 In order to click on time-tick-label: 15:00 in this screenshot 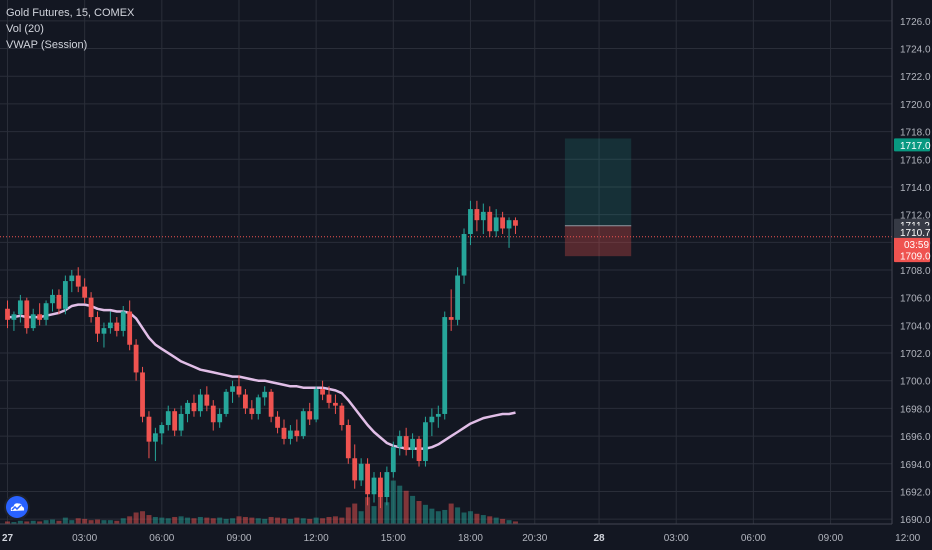, I will do `click(393, 538)`.